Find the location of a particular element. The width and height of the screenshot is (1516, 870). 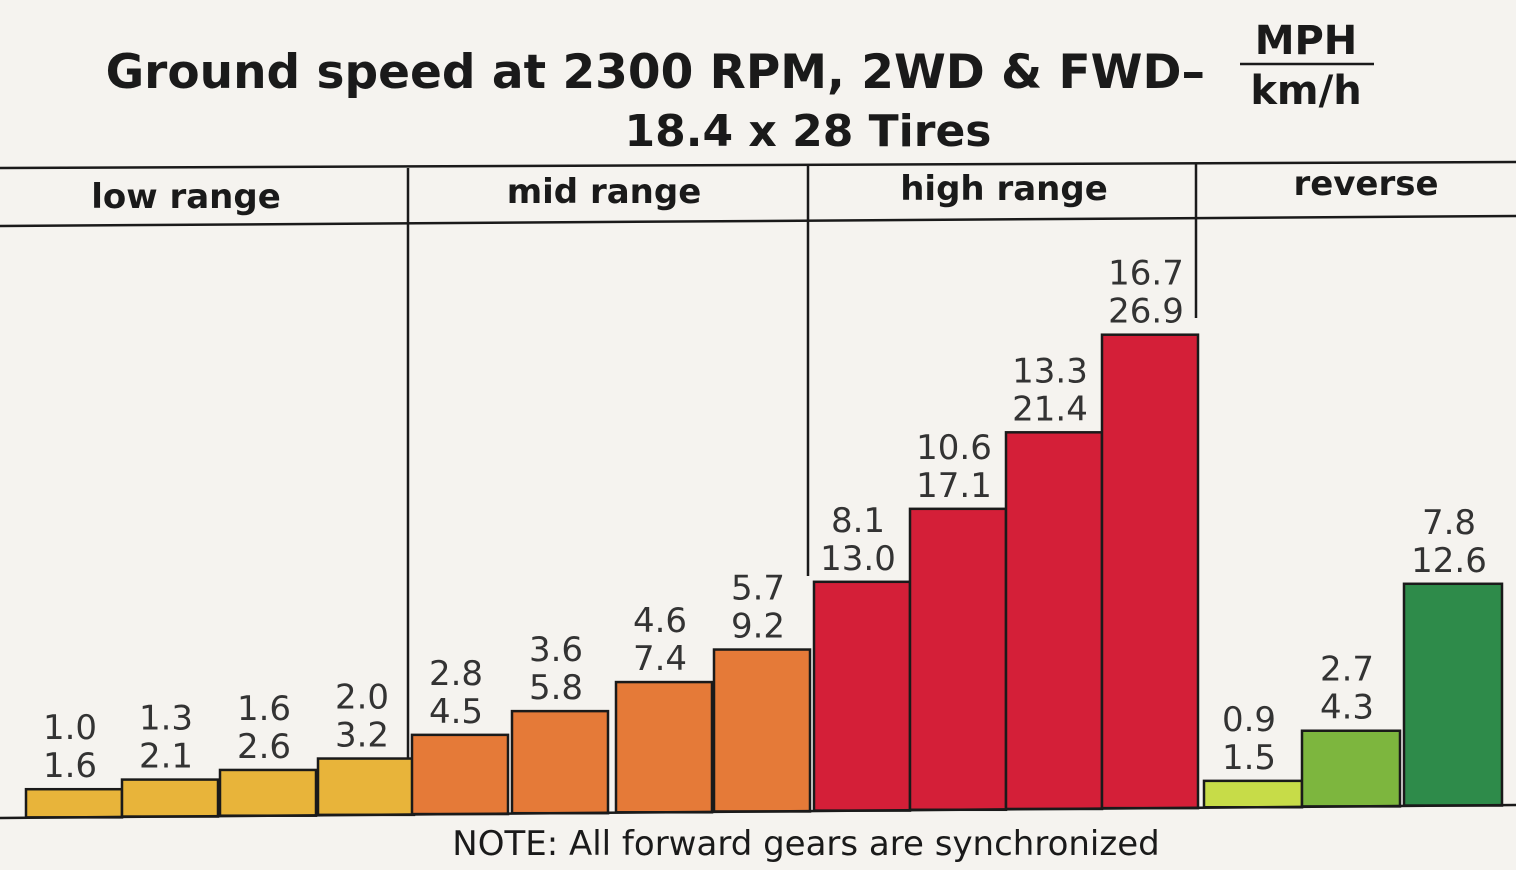

label-kmh-low-range-1: 1.6 is located at coordinates (70, 766).